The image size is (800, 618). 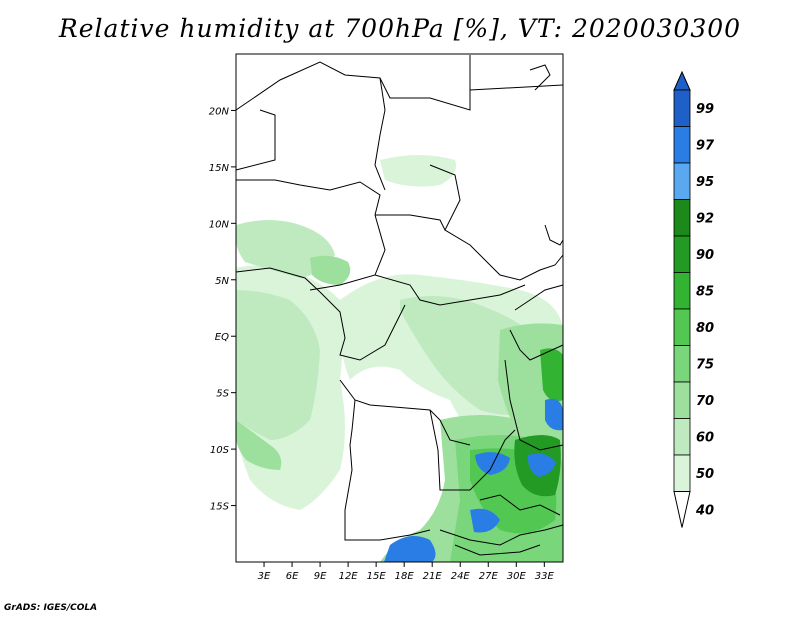 I want to click on moisture-area-north, so click(x=418, y=171).